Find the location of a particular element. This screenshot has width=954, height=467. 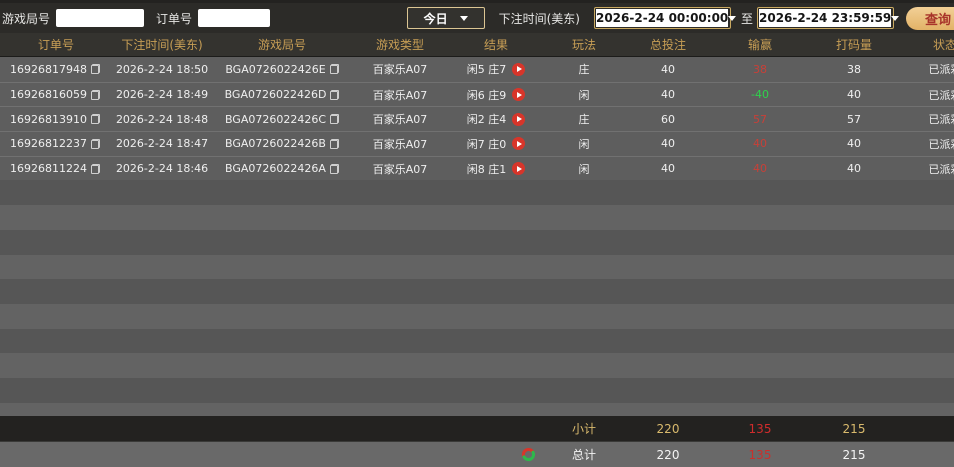

round-id-value: BGA0726022426C is located at coordinates (275, 119).